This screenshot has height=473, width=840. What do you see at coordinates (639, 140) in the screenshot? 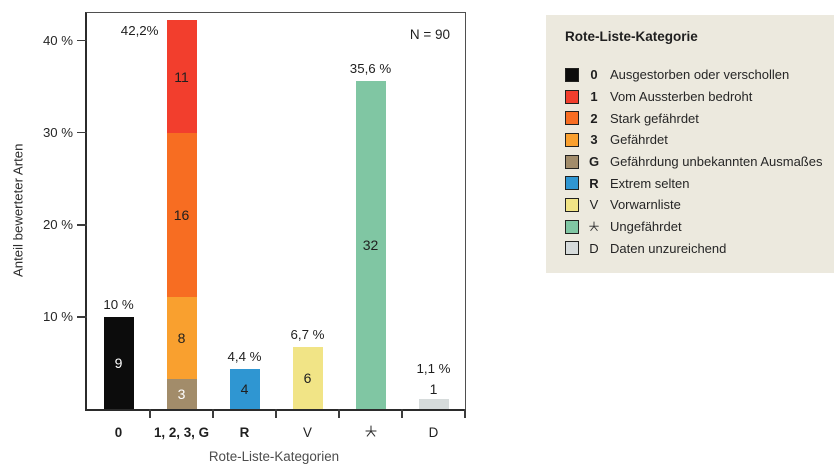
I see `legend-label: Gefährdet` at bounding box center [639, 140].